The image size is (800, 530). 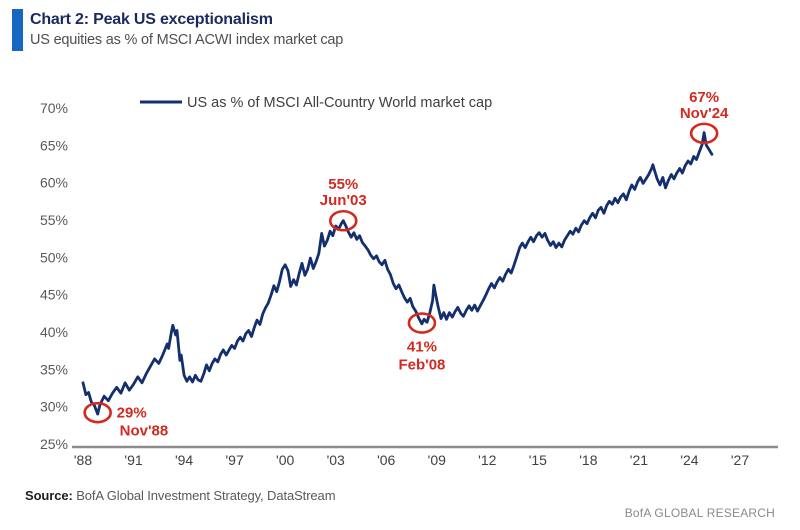 I want to click on x-axis-label: '00, so click(x=285, y=460).